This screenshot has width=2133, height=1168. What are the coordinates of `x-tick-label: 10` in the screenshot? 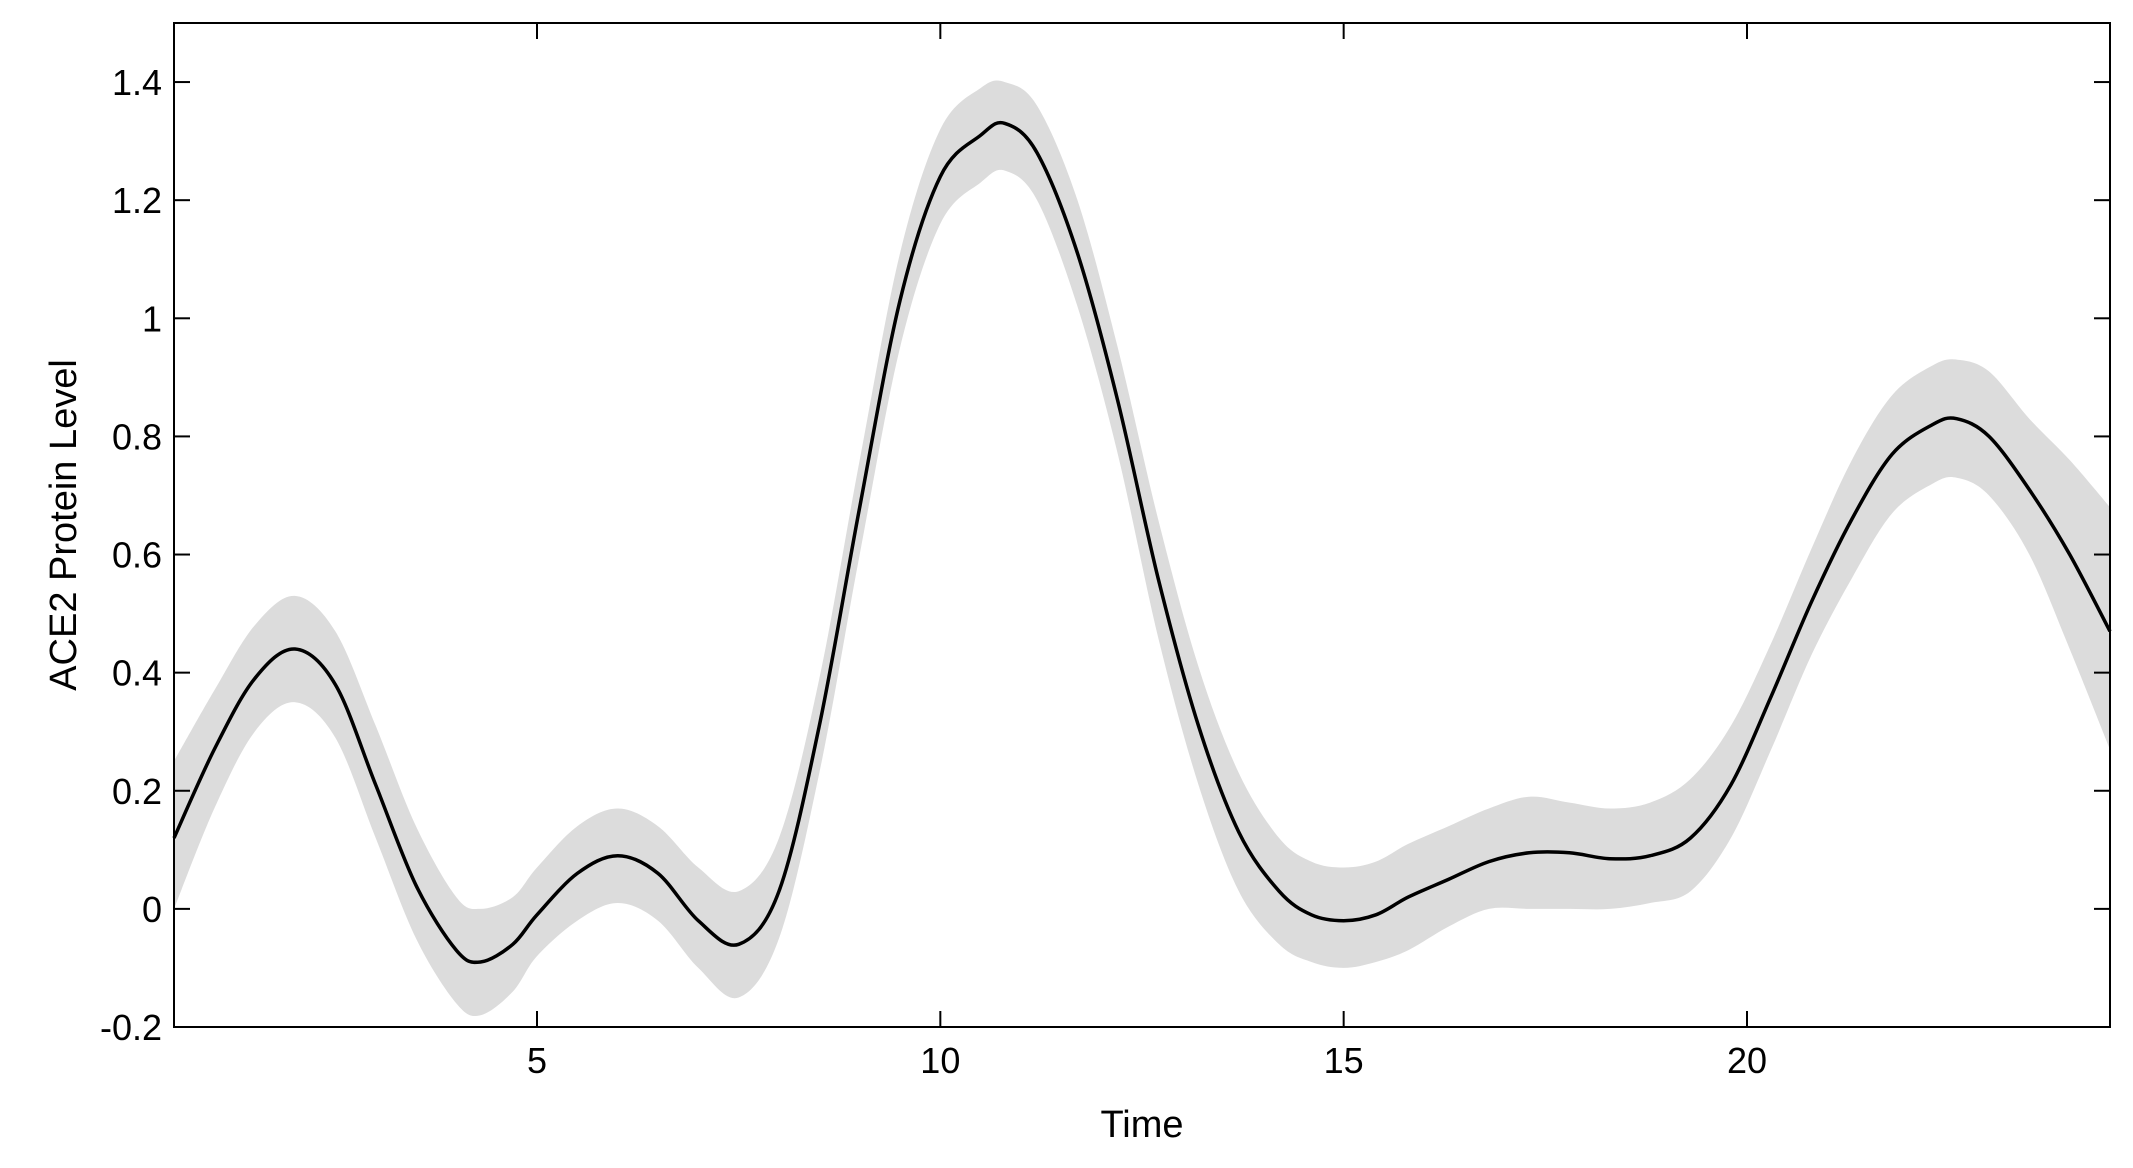 It's located at (940, 1060).